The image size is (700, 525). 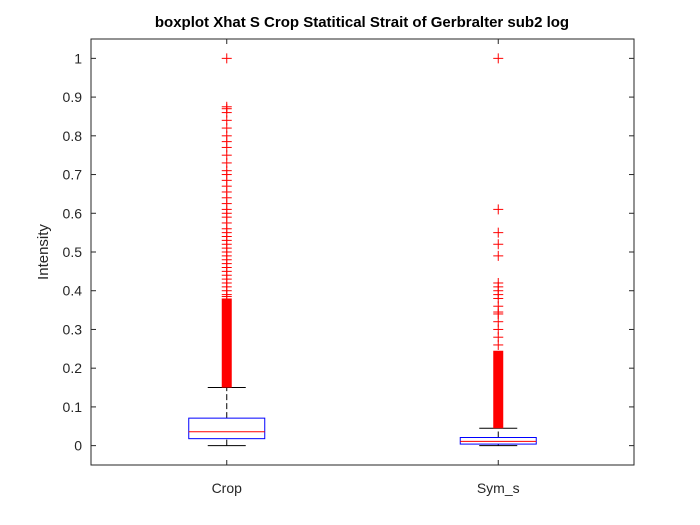 What do you see at coordinates (73, 252) in the screenshot?
I see `y-tick-label: 0.5` at bounding box center [73, 252].